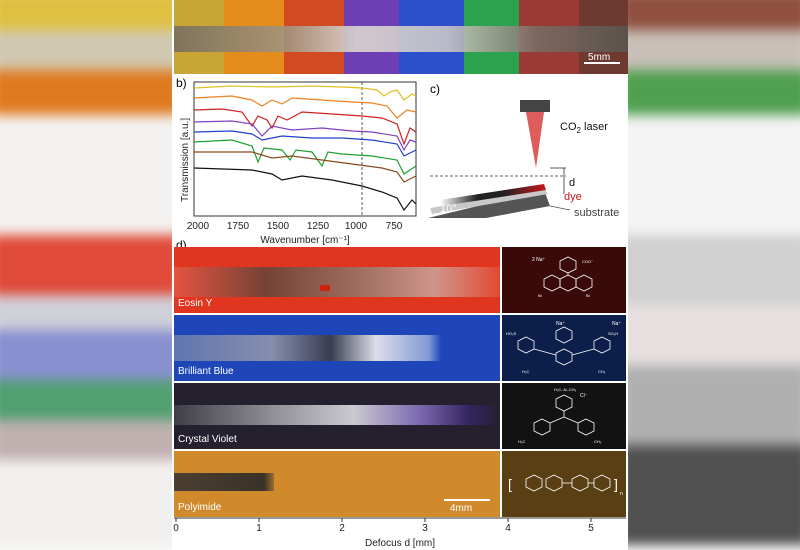 This screenshot has width=800, height=550. I want to click on svg-text: n, so click(621, 494).